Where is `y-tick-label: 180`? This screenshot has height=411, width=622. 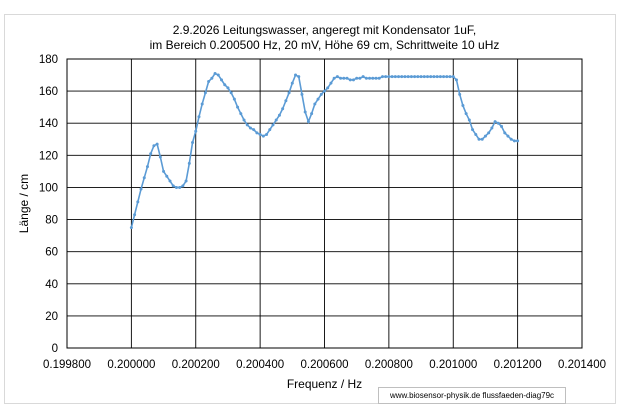 y-tick-label: 180 is located at coordinates (48, 60).